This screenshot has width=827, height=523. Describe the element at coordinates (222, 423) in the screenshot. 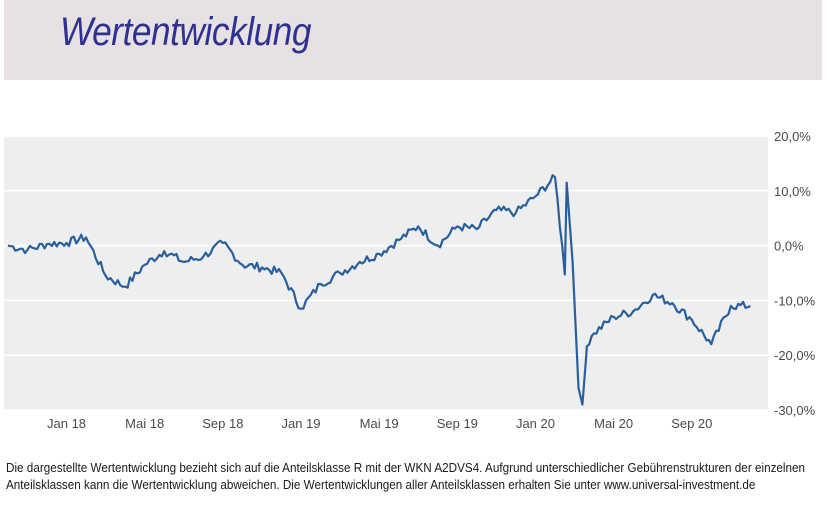

I see `x-tick-label: Sep 18` at that location.